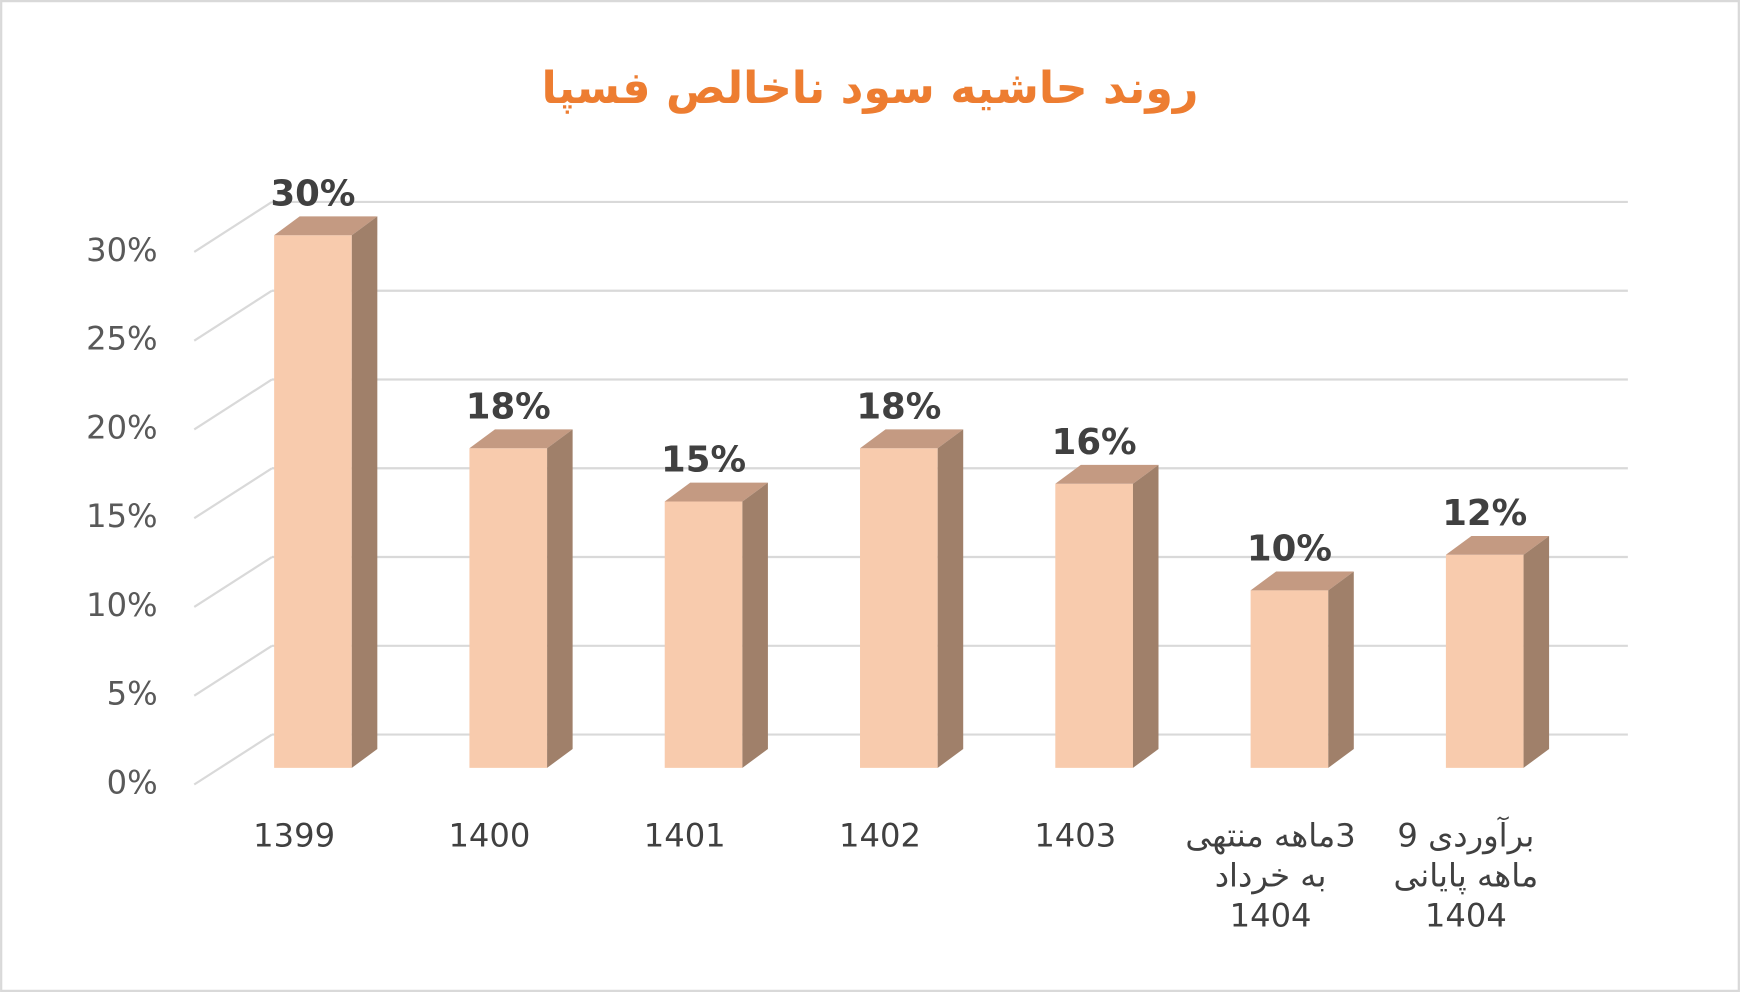 This screenshot has height=992, width=1740. Describe the element at coordinates (121, 339) in the screenshot. I see `y-tick-label: 25%` at that location.